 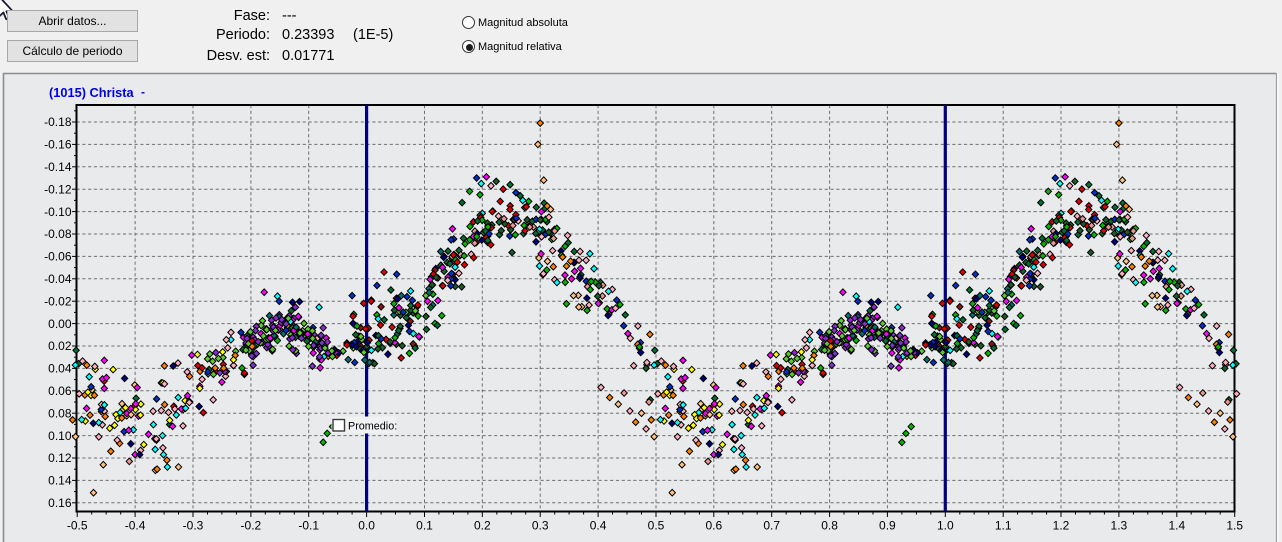 I want to click on svg-text: 1.5, so click(x=1234, y=526).